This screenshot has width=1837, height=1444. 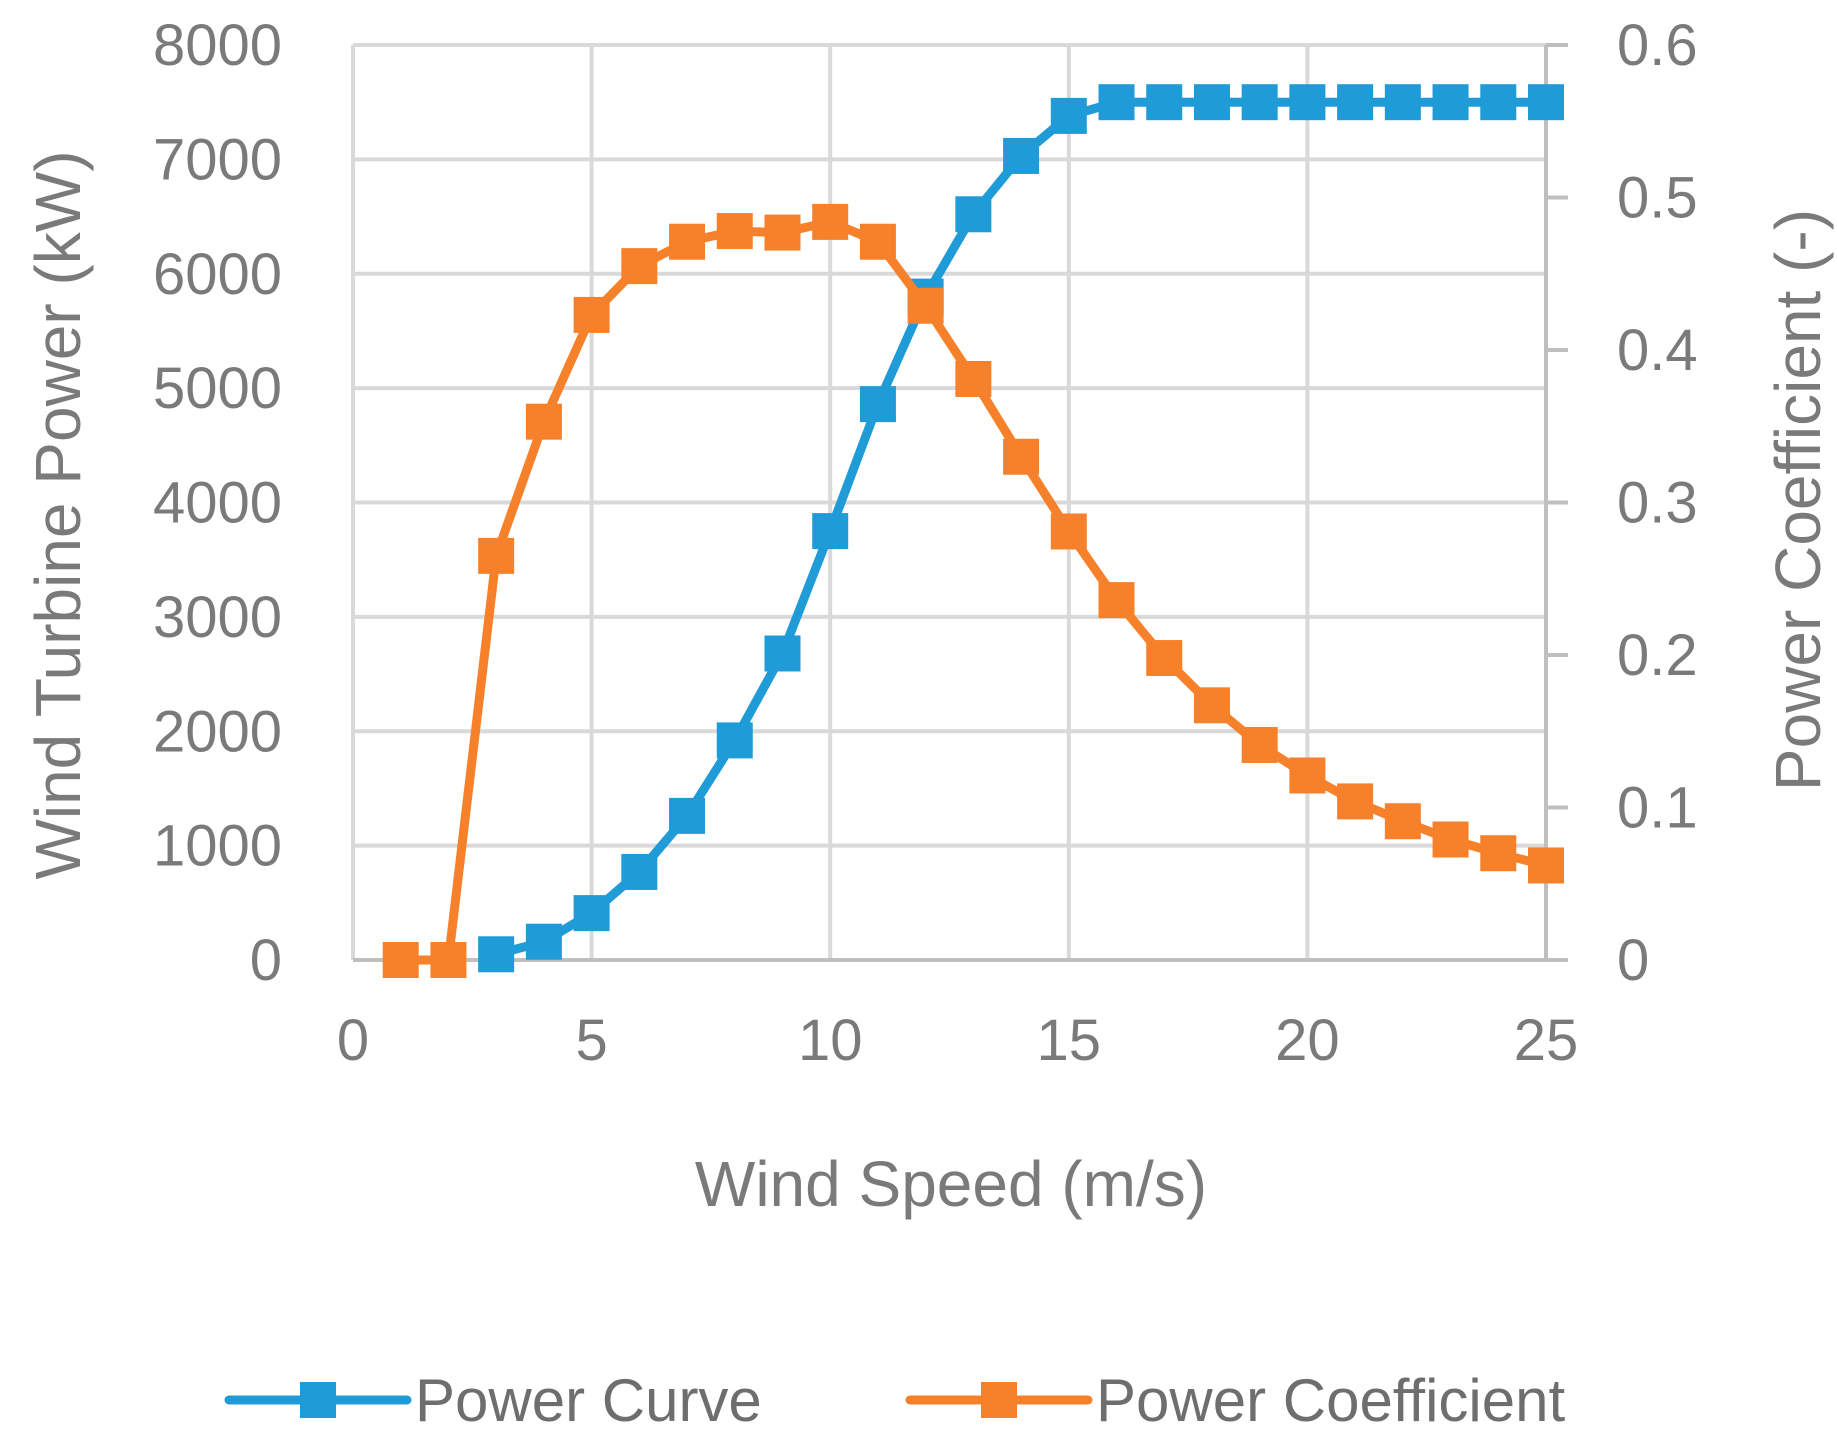 What do you see at coordinates (1307, 1040) in the screenshot?
I see `x-tick-label: 20` at bounding box center [1307, 1040].